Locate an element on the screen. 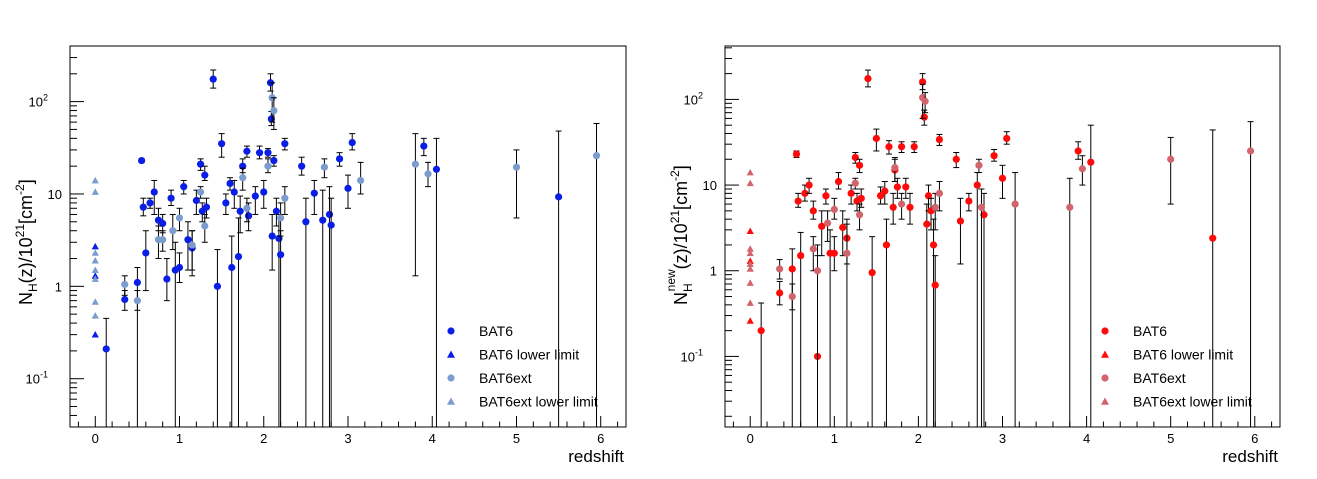 Image resolution: width=1317 pixels, height=479 pixels. y-axis-title-sub: H is located at coordinates (688, 287).